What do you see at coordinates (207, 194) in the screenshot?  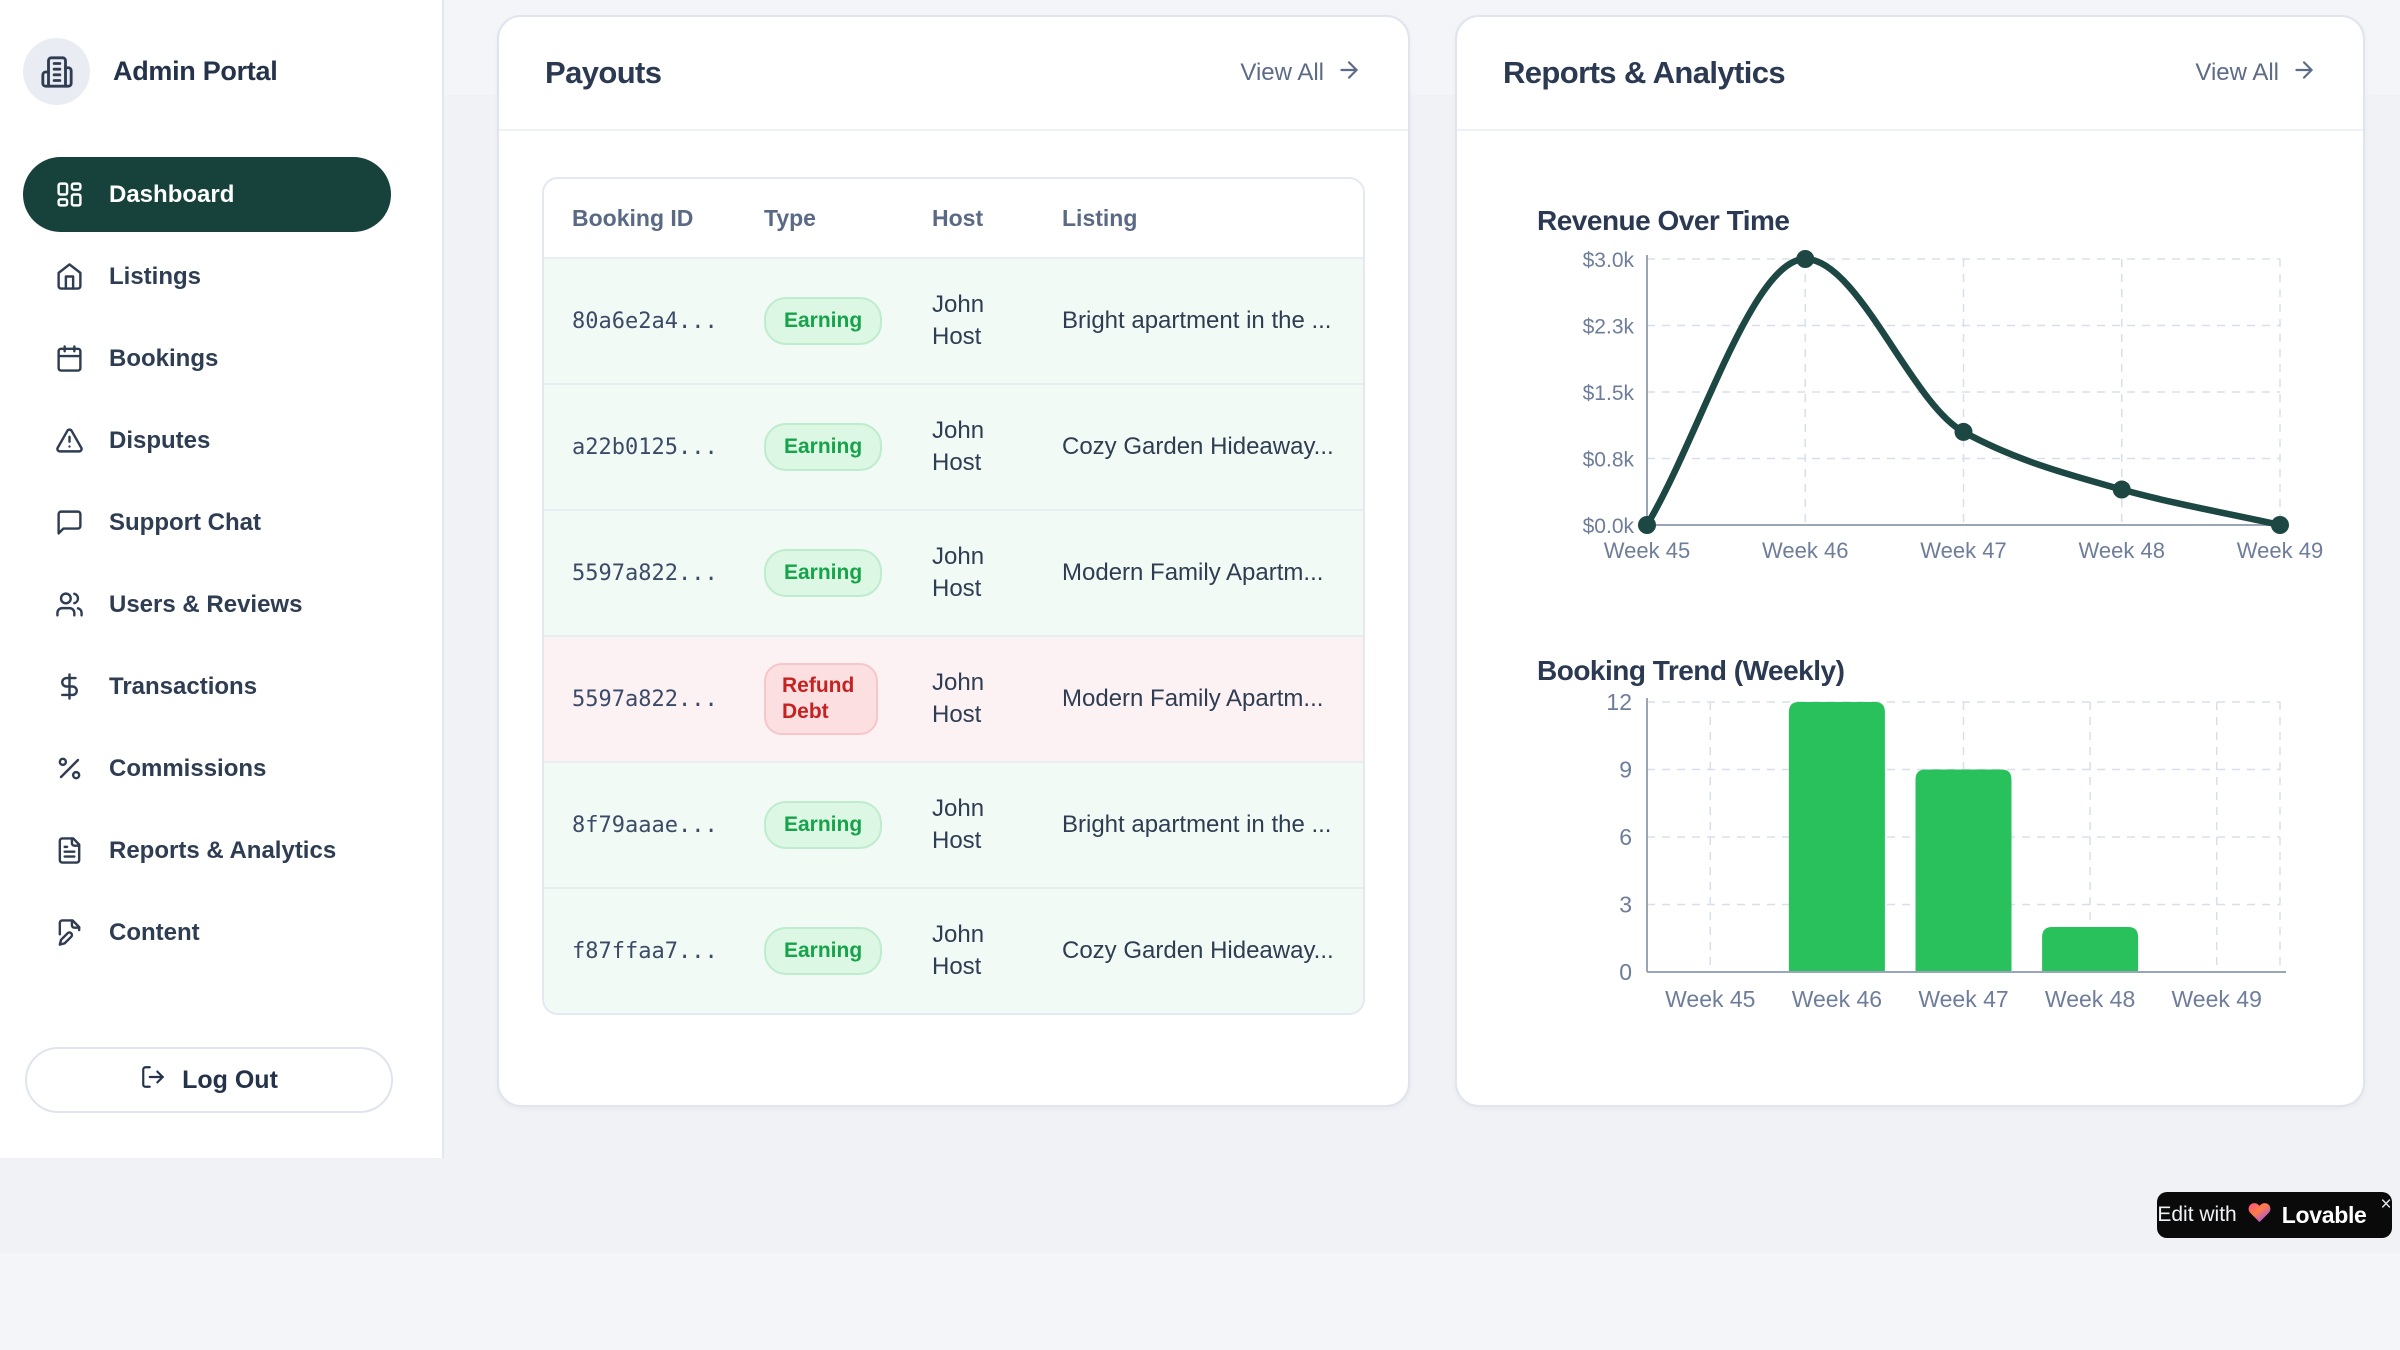 I see `sidebar-item-dashboard: Dashboard` at bounding box center [207, 194].